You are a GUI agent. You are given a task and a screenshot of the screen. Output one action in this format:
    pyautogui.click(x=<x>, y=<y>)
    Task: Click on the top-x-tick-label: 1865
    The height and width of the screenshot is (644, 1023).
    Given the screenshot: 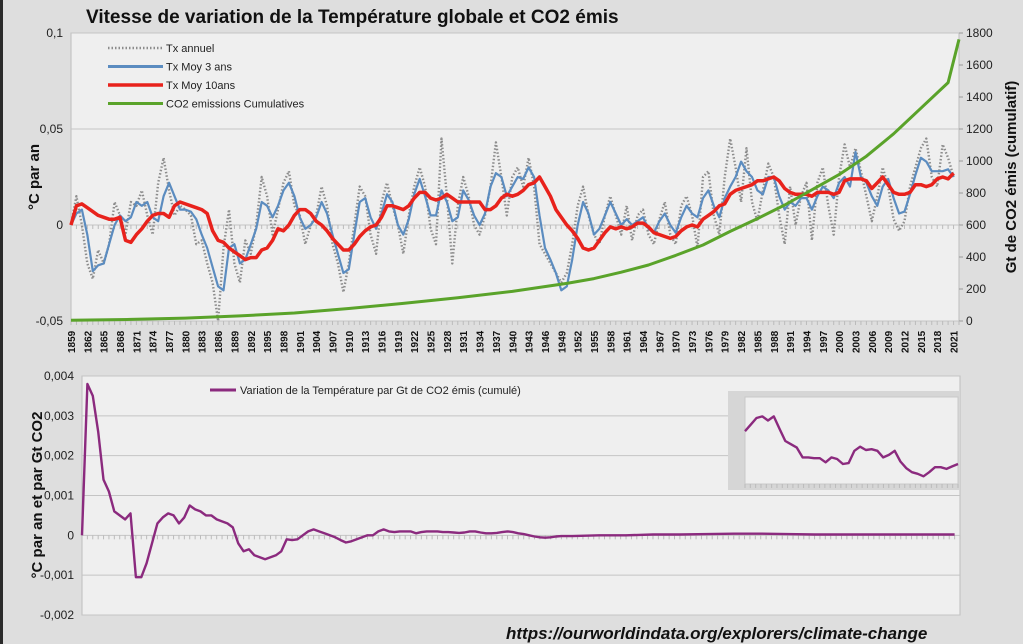 What is the action you would take?
    pyautogui.click(x=105, y=341)
    